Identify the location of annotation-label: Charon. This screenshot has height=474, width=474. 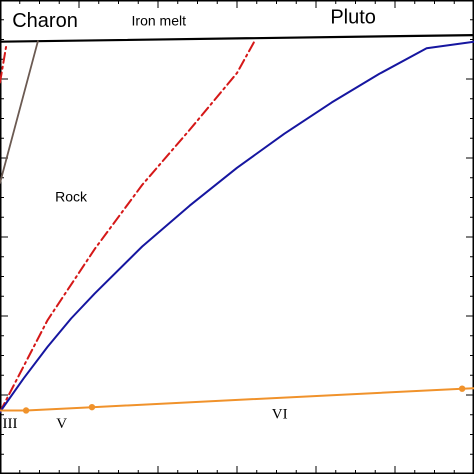
(45, 21).